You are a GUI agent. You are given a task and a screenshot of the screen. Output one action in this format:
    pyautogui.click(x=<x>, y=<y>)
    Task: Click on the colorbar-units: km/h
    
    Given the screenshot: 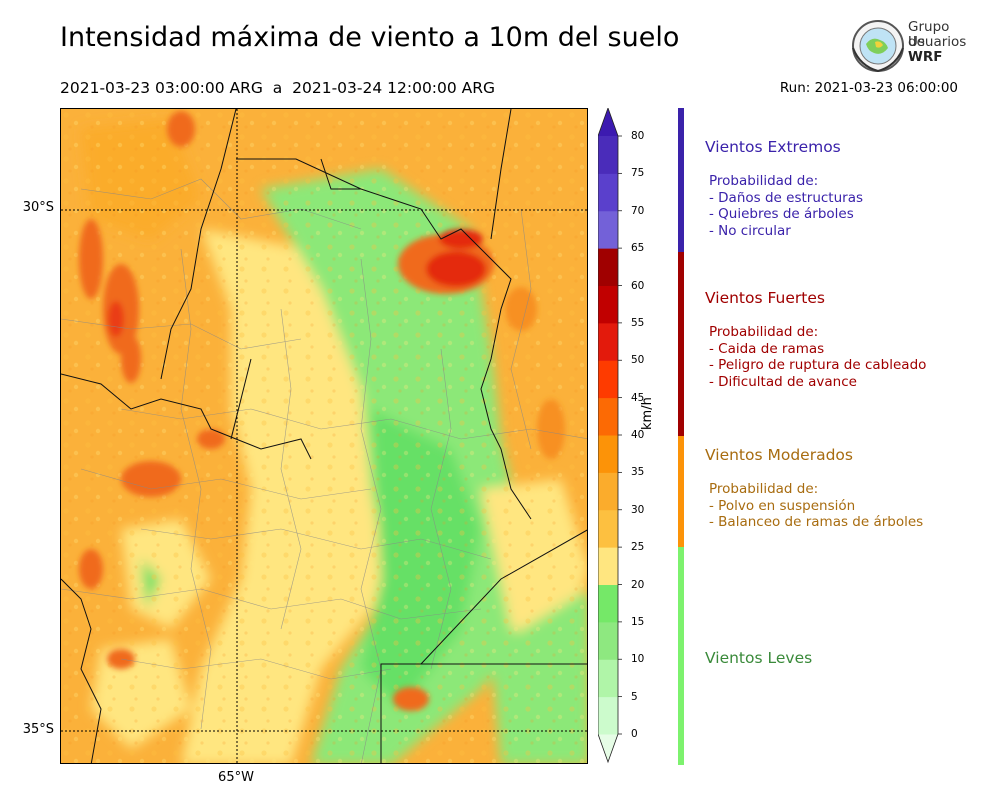 What is the action you would take?
    pyautogui.click(x=647, y=413)
    